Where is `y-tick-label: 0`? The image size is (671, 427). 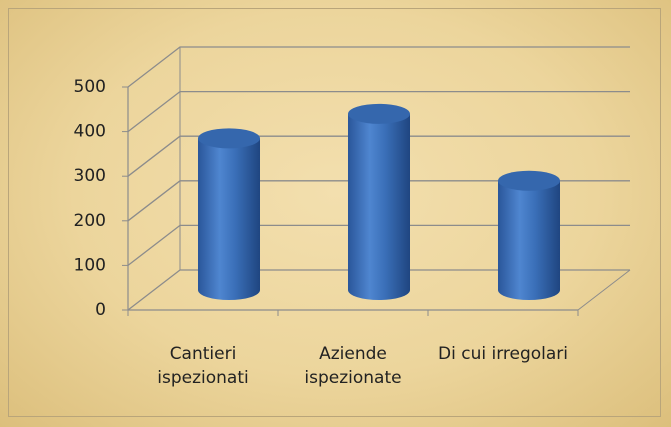 y-tick-label: 0 is located at coordinates (100, 310).